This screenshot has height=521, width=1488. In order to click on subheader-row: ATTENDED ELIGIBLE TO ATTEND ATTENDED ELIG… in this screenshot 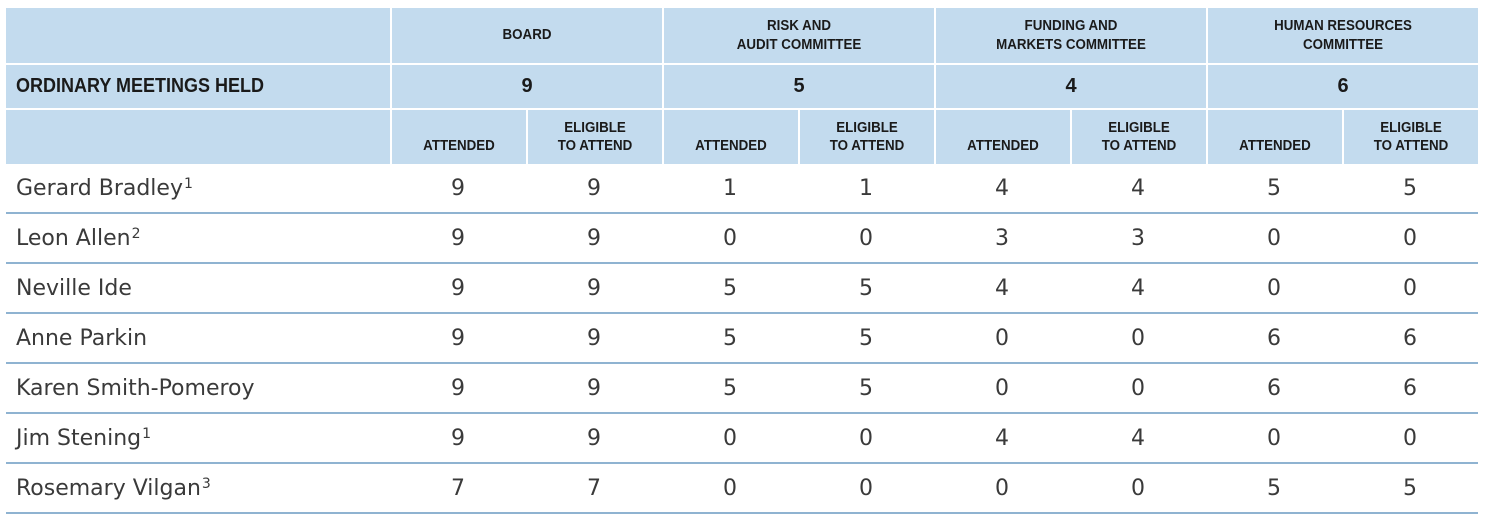, I will do `click(742, 137)`.